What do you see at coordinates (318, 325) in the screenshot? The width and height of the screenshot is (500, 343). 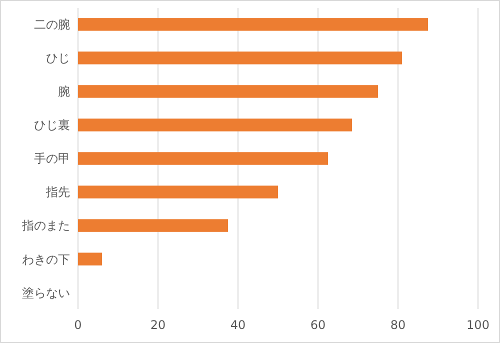 I see `x-tick-label: 60` at bounding box center [318, 325].